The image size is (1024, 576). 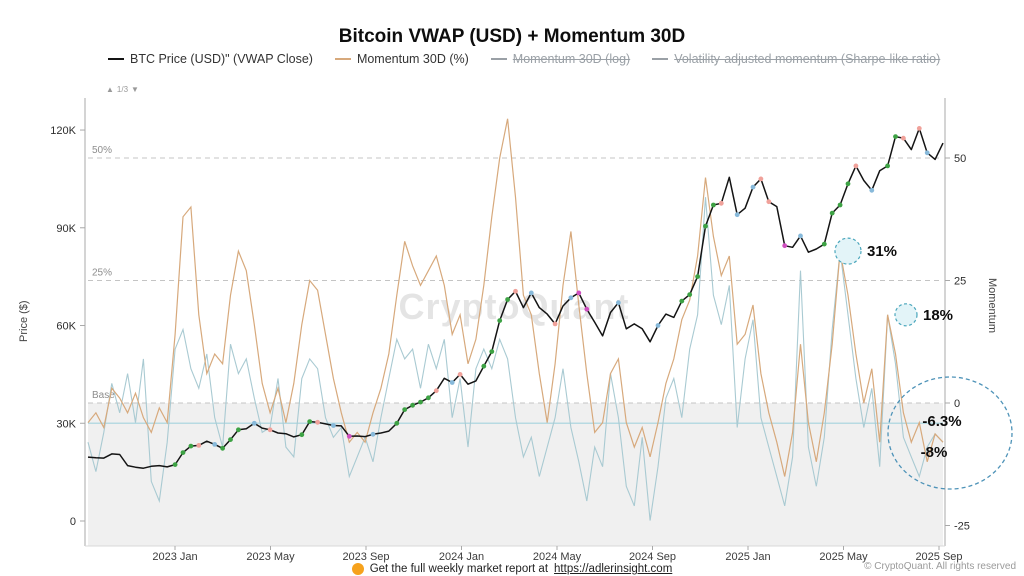 I want to click on orange-dot-icon, so click(x=357, y=569).